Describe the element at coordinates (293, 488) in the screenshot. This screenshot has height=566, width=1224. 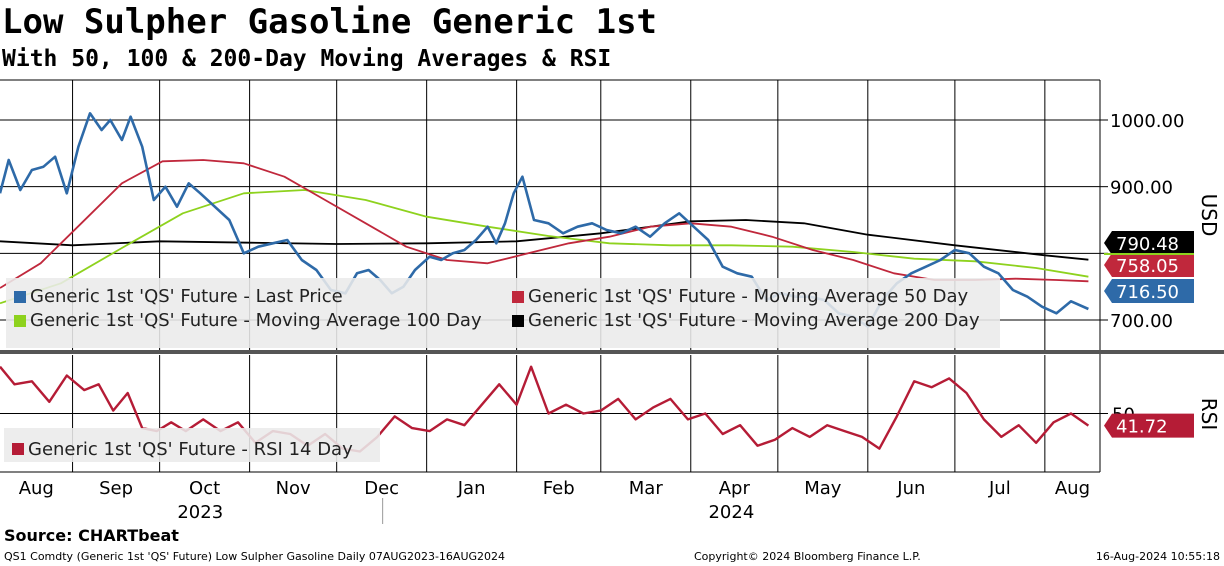
I see `month-label-3: Nov` at that location.